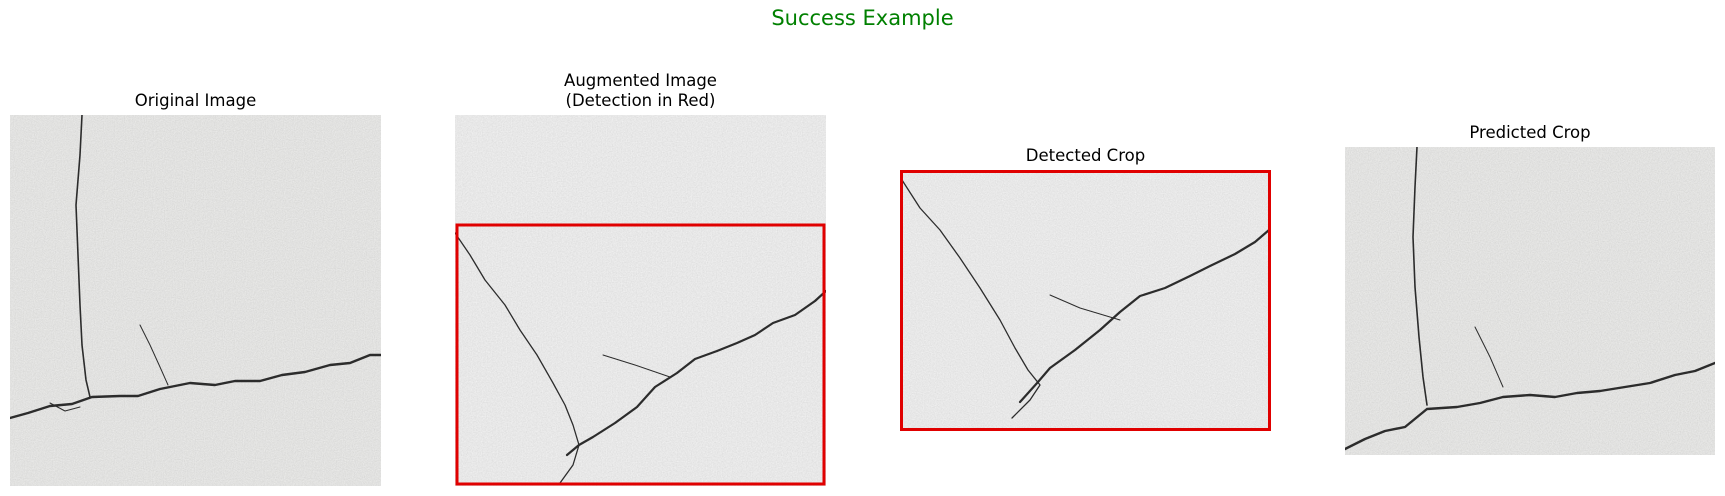  I want to click on detection-box, so click(640, 354).